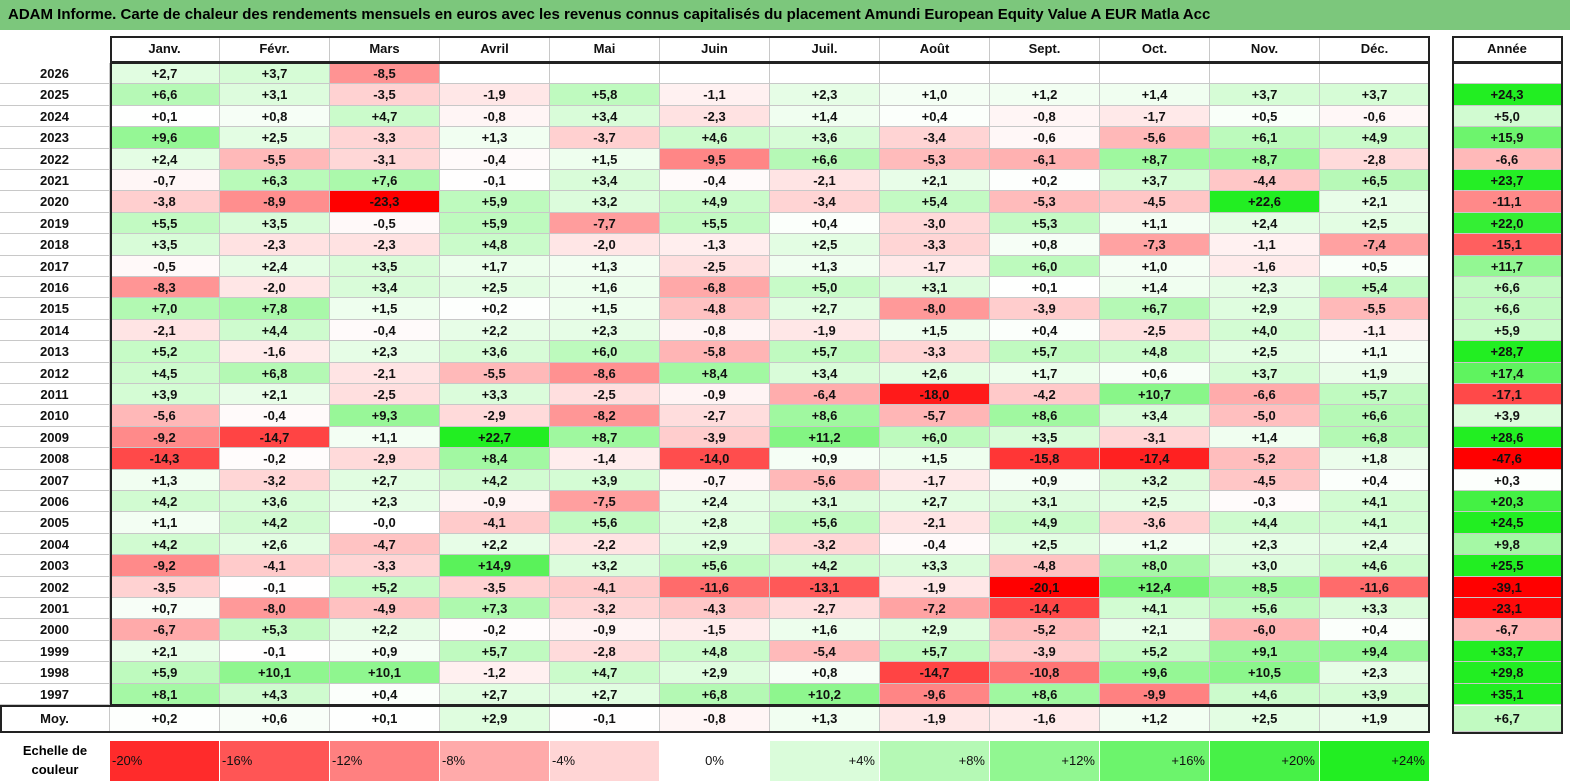 The height and width of the screenshot is (783, 1570). I want to click on heatmap-cell: +8,7, so click(1155, 159).